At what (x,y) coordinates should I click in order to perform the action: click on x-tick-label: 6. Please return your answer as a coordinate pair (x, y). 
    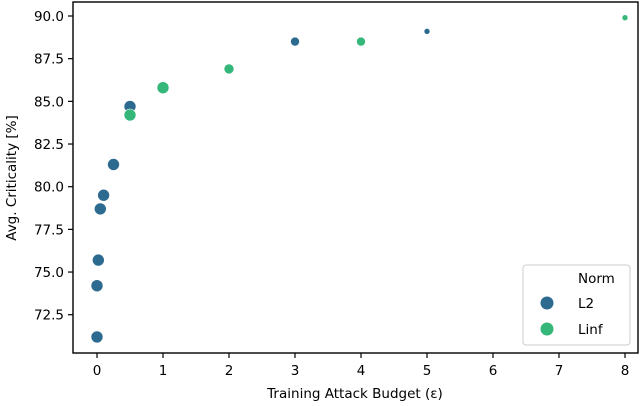
    Looking at the image, I should click on (493, 371).